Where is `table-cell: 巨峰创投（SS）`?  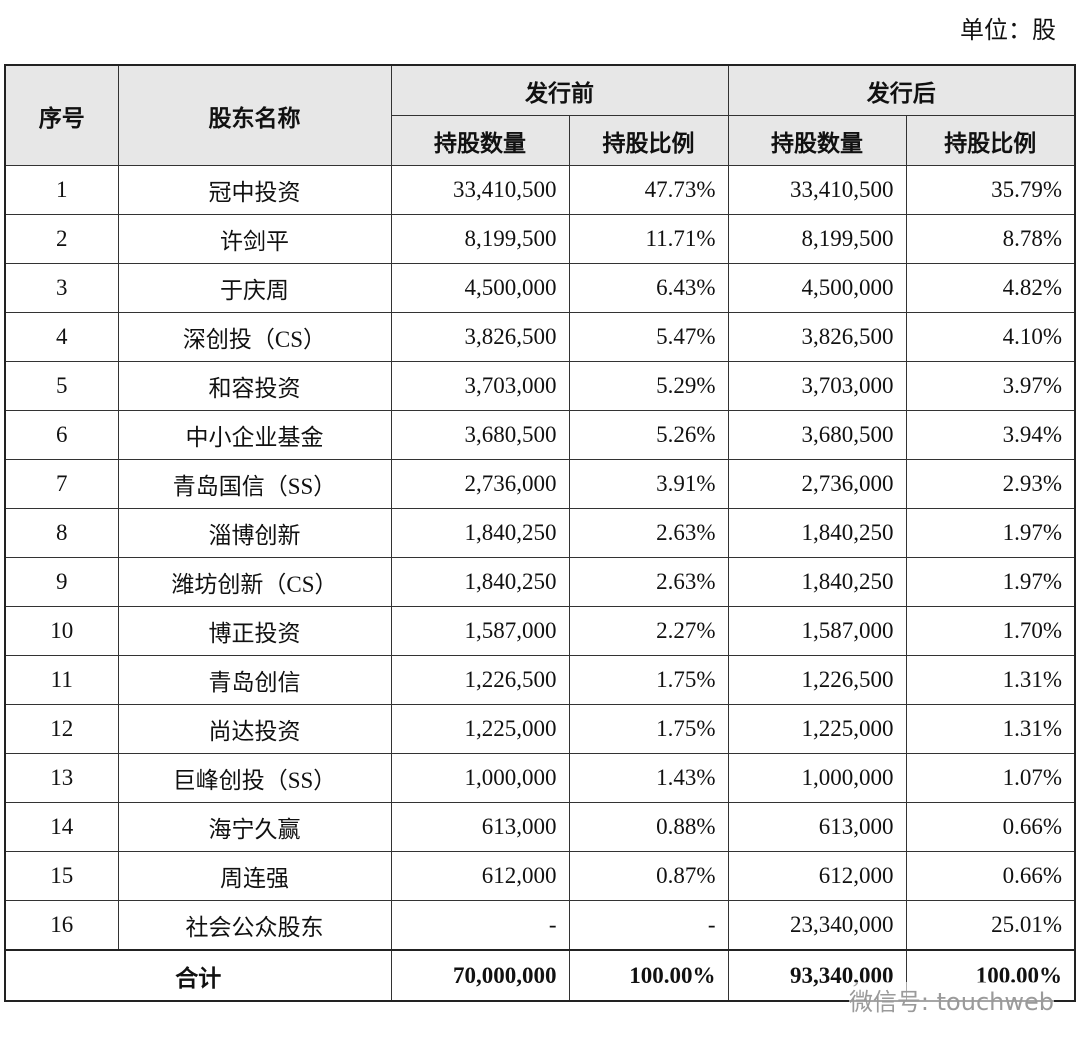
table-cell: 巨峰创投（SS） is located at coordinates (254, 778).